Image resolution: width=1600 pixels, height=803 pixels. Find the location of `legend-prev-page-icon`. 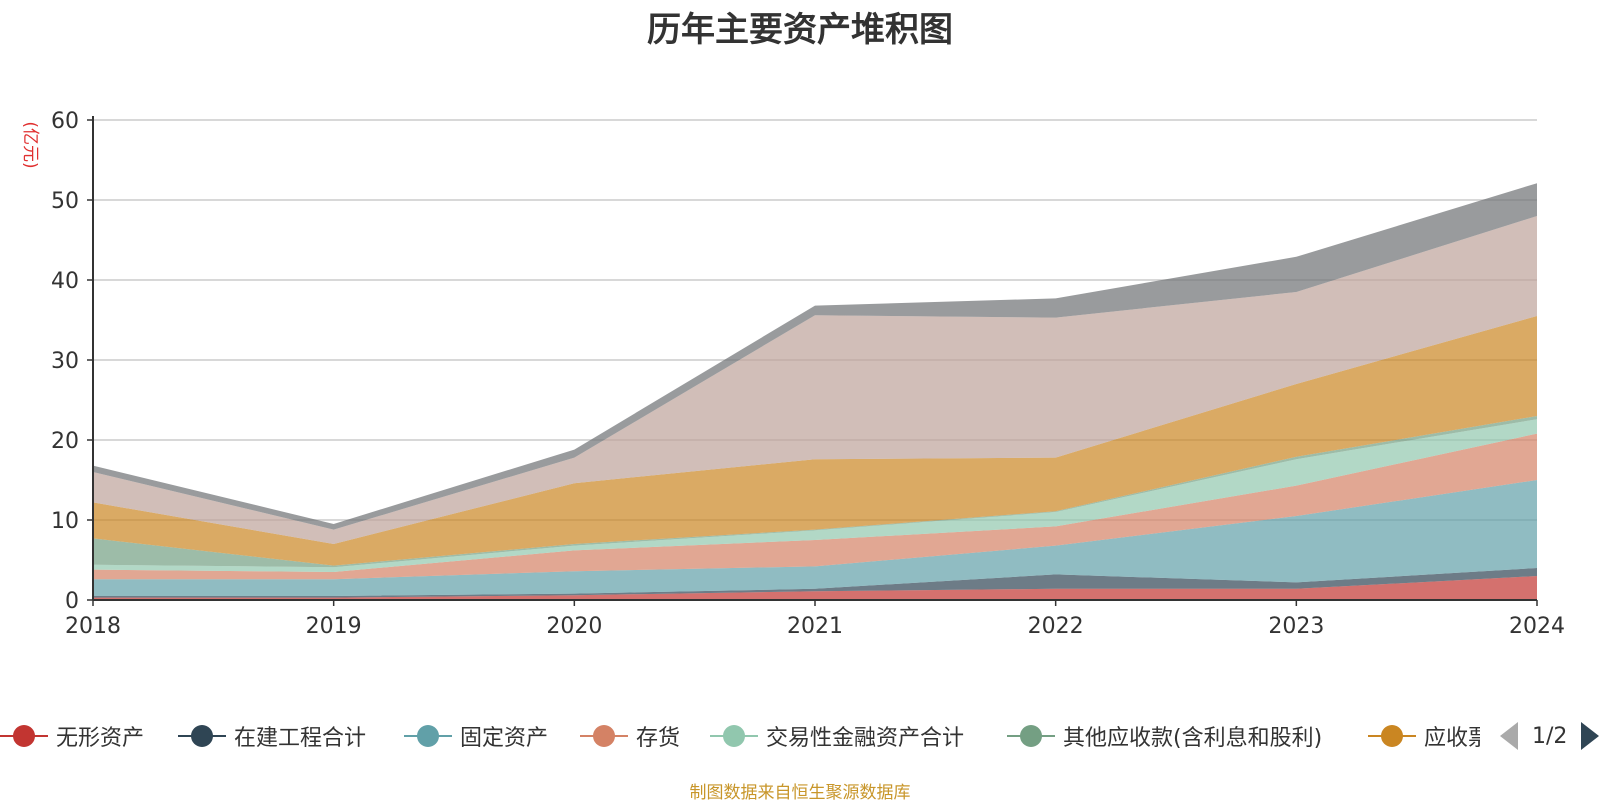

legend-prev-page-icon is located at coordinates (1509, 736).